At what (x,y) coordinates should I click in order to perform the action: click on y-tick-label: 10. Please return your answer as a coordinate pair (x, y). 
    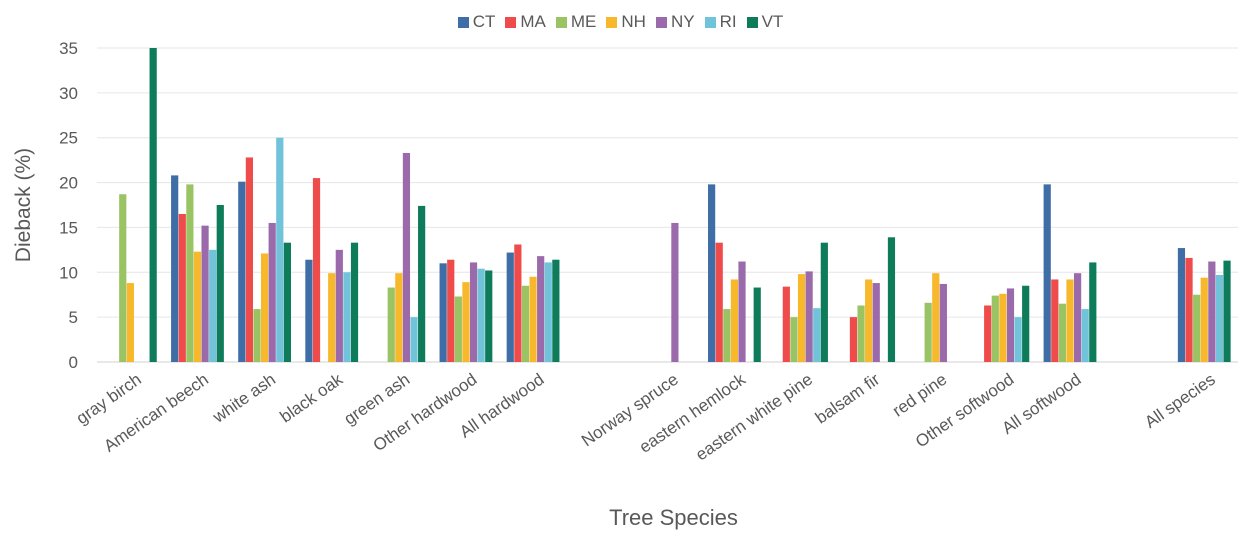
    Looking at the image, I should click on (68, 272).